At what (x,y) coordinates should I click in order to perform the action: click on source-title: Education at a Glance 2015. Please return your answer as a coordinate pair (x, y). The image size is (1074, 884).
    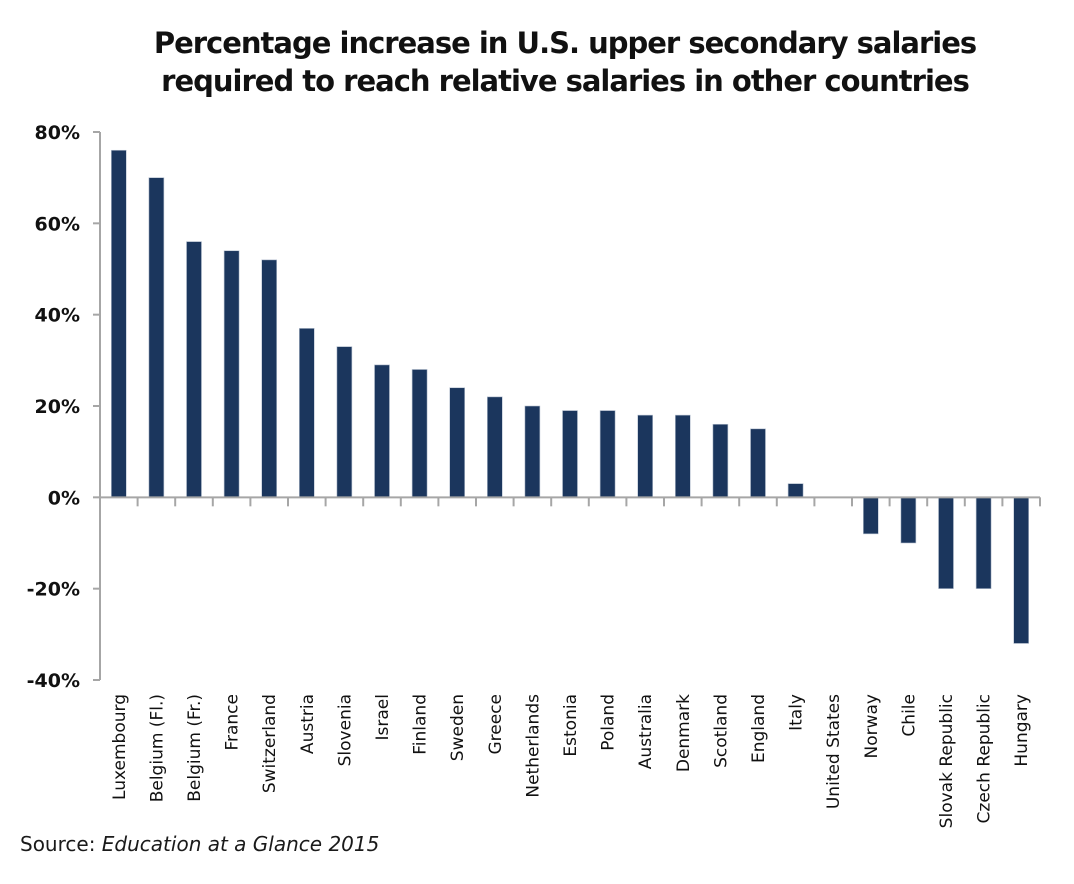
    Looking at the image, I should click on (240, 844).